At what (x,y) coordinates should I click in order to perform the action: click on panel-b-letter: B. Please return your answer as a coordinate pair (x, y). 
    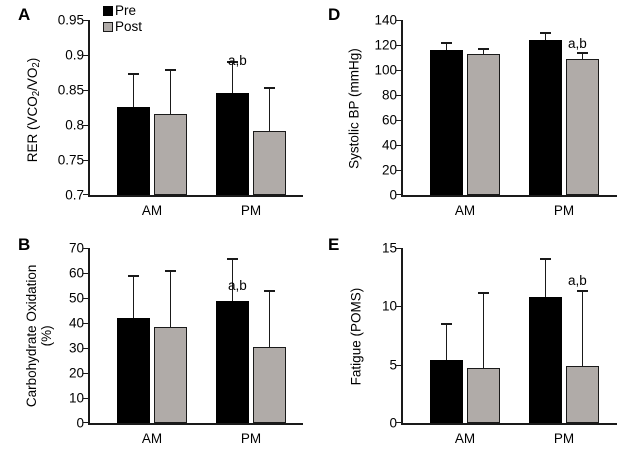
    Looking at the image, I should click on (24, 244).